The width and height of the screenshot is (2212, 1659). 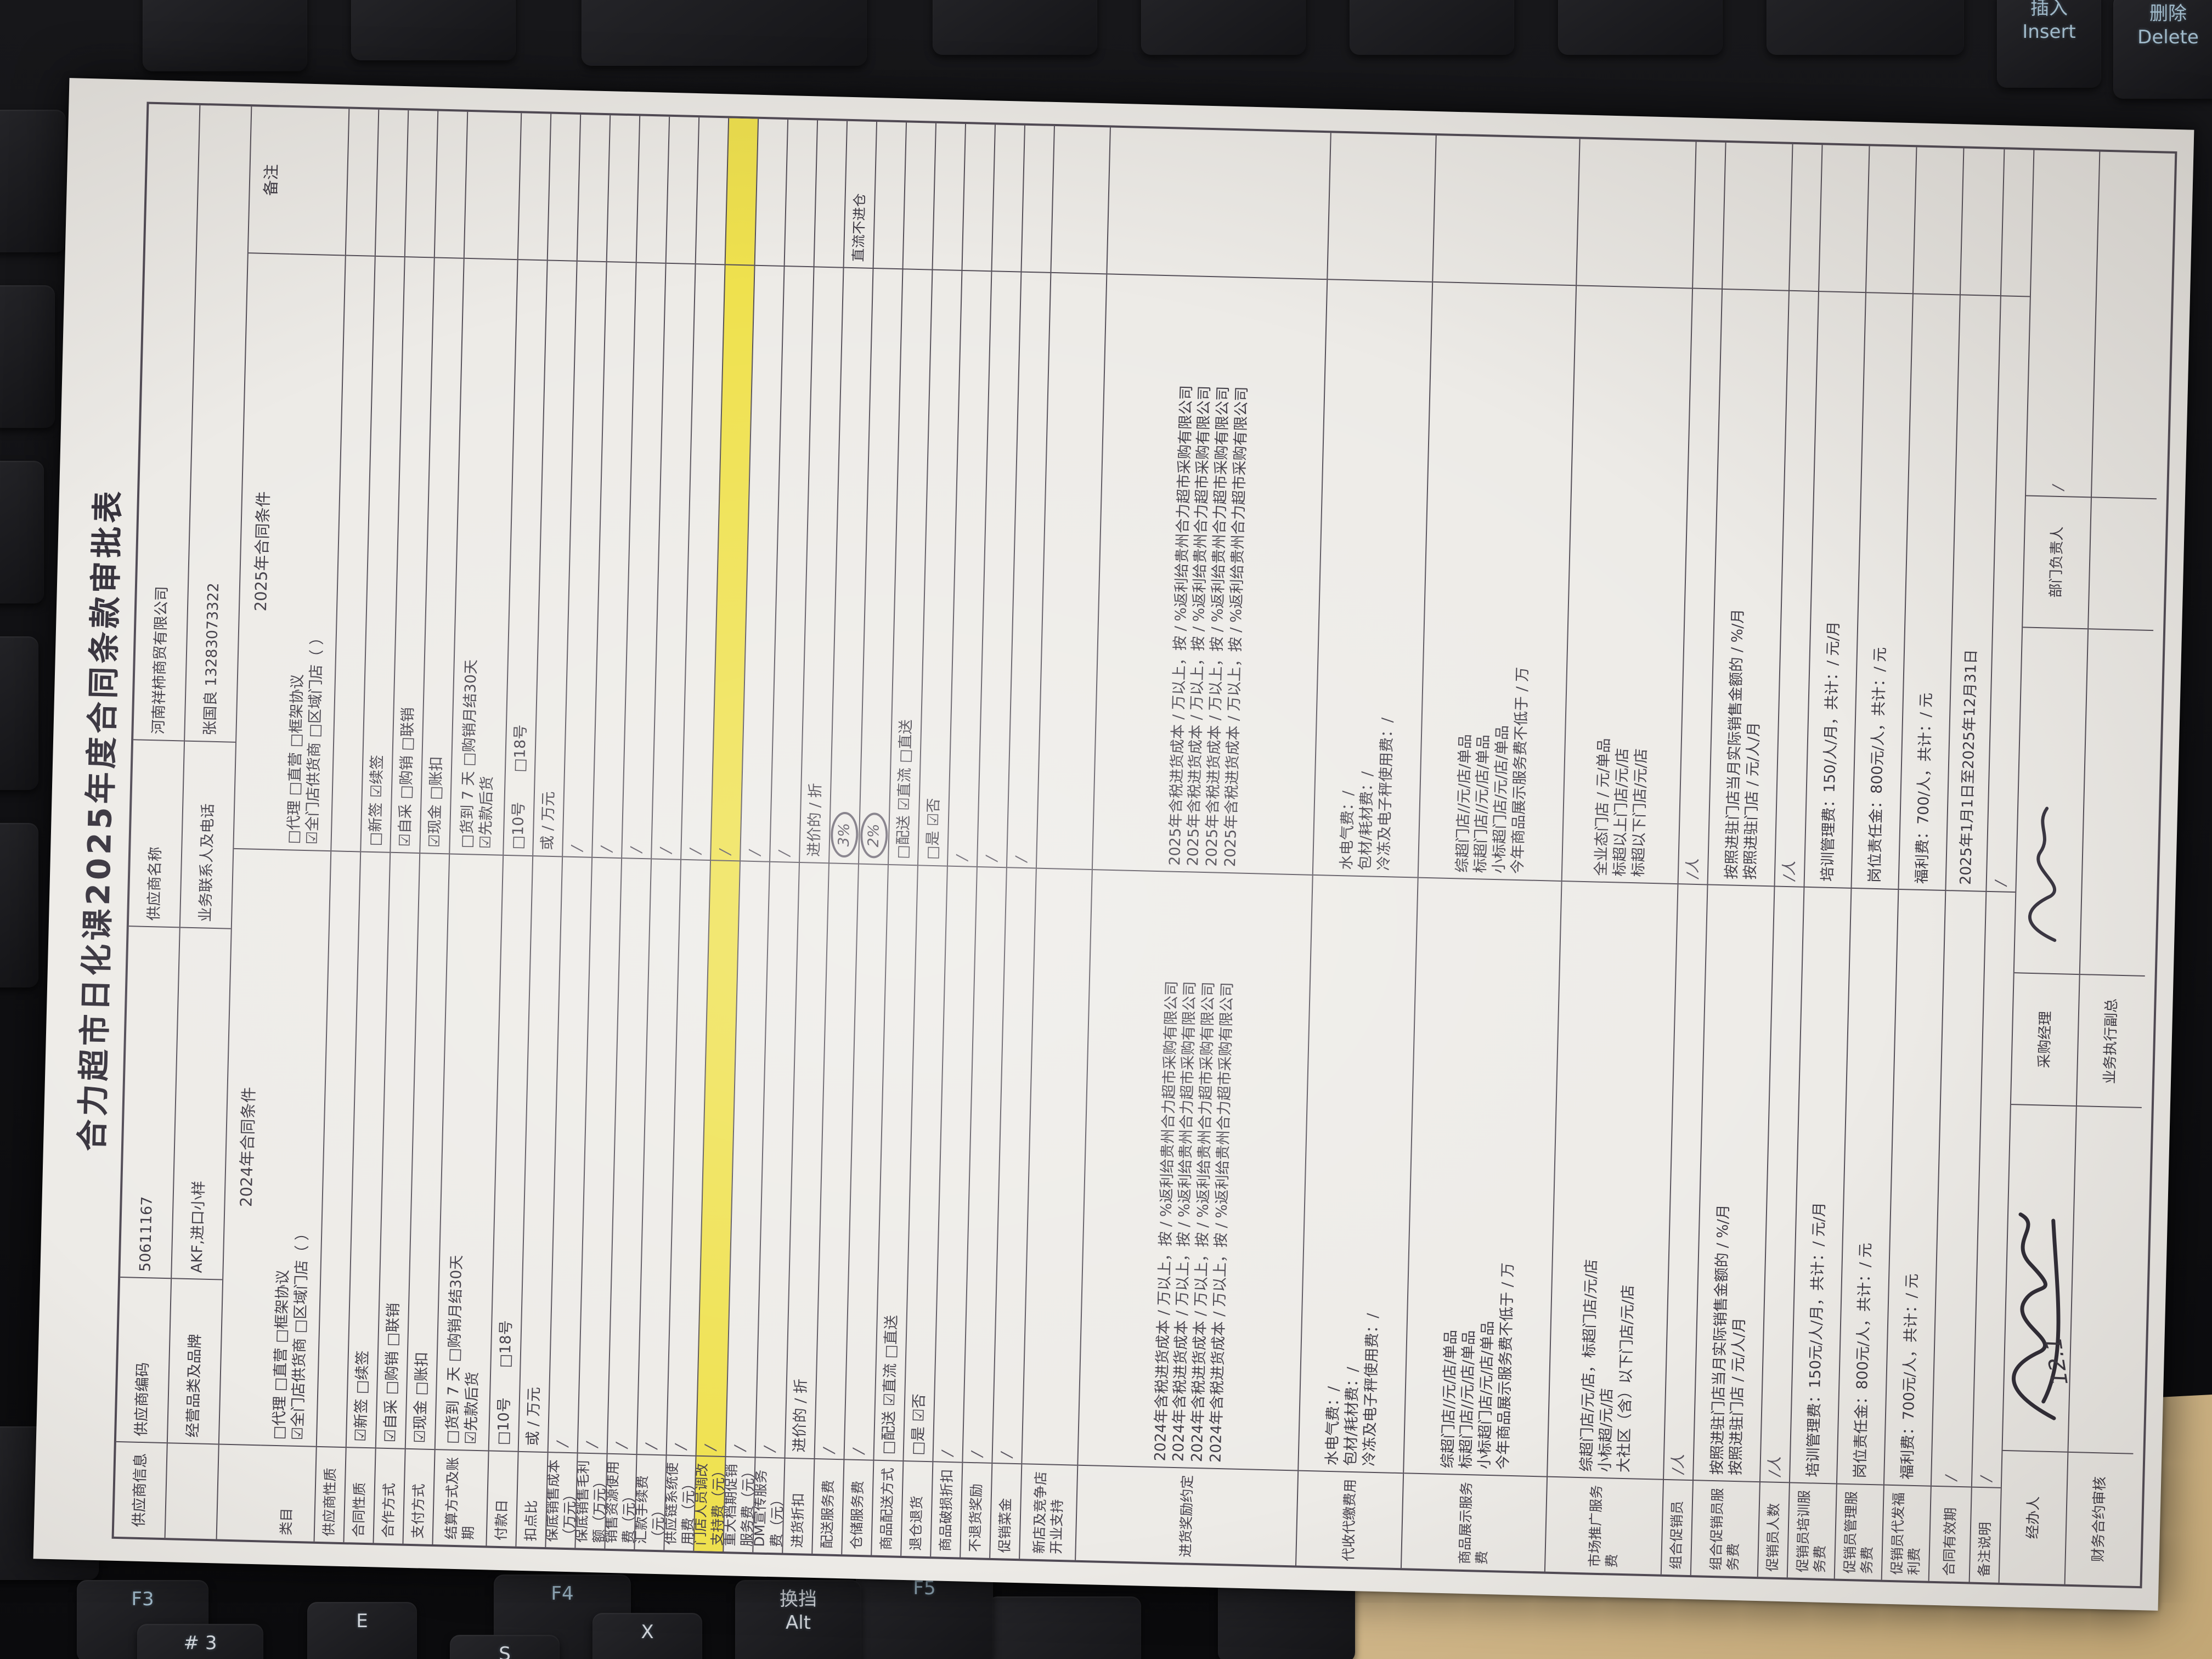 I want to click on row-label: 类目, so click(x=287, y=1522).